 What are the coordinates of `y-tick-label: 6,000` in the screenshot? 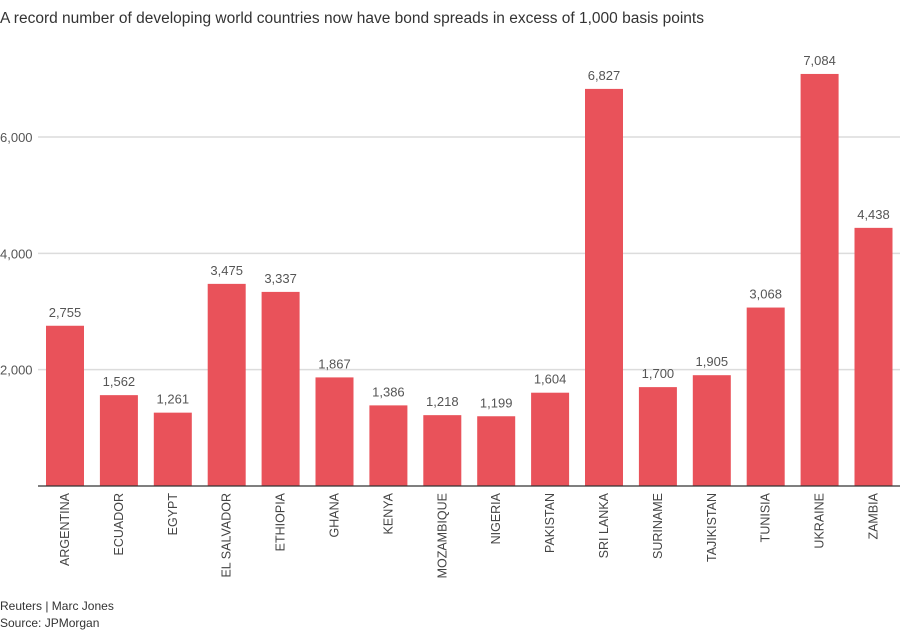 It's located at (16, 137).